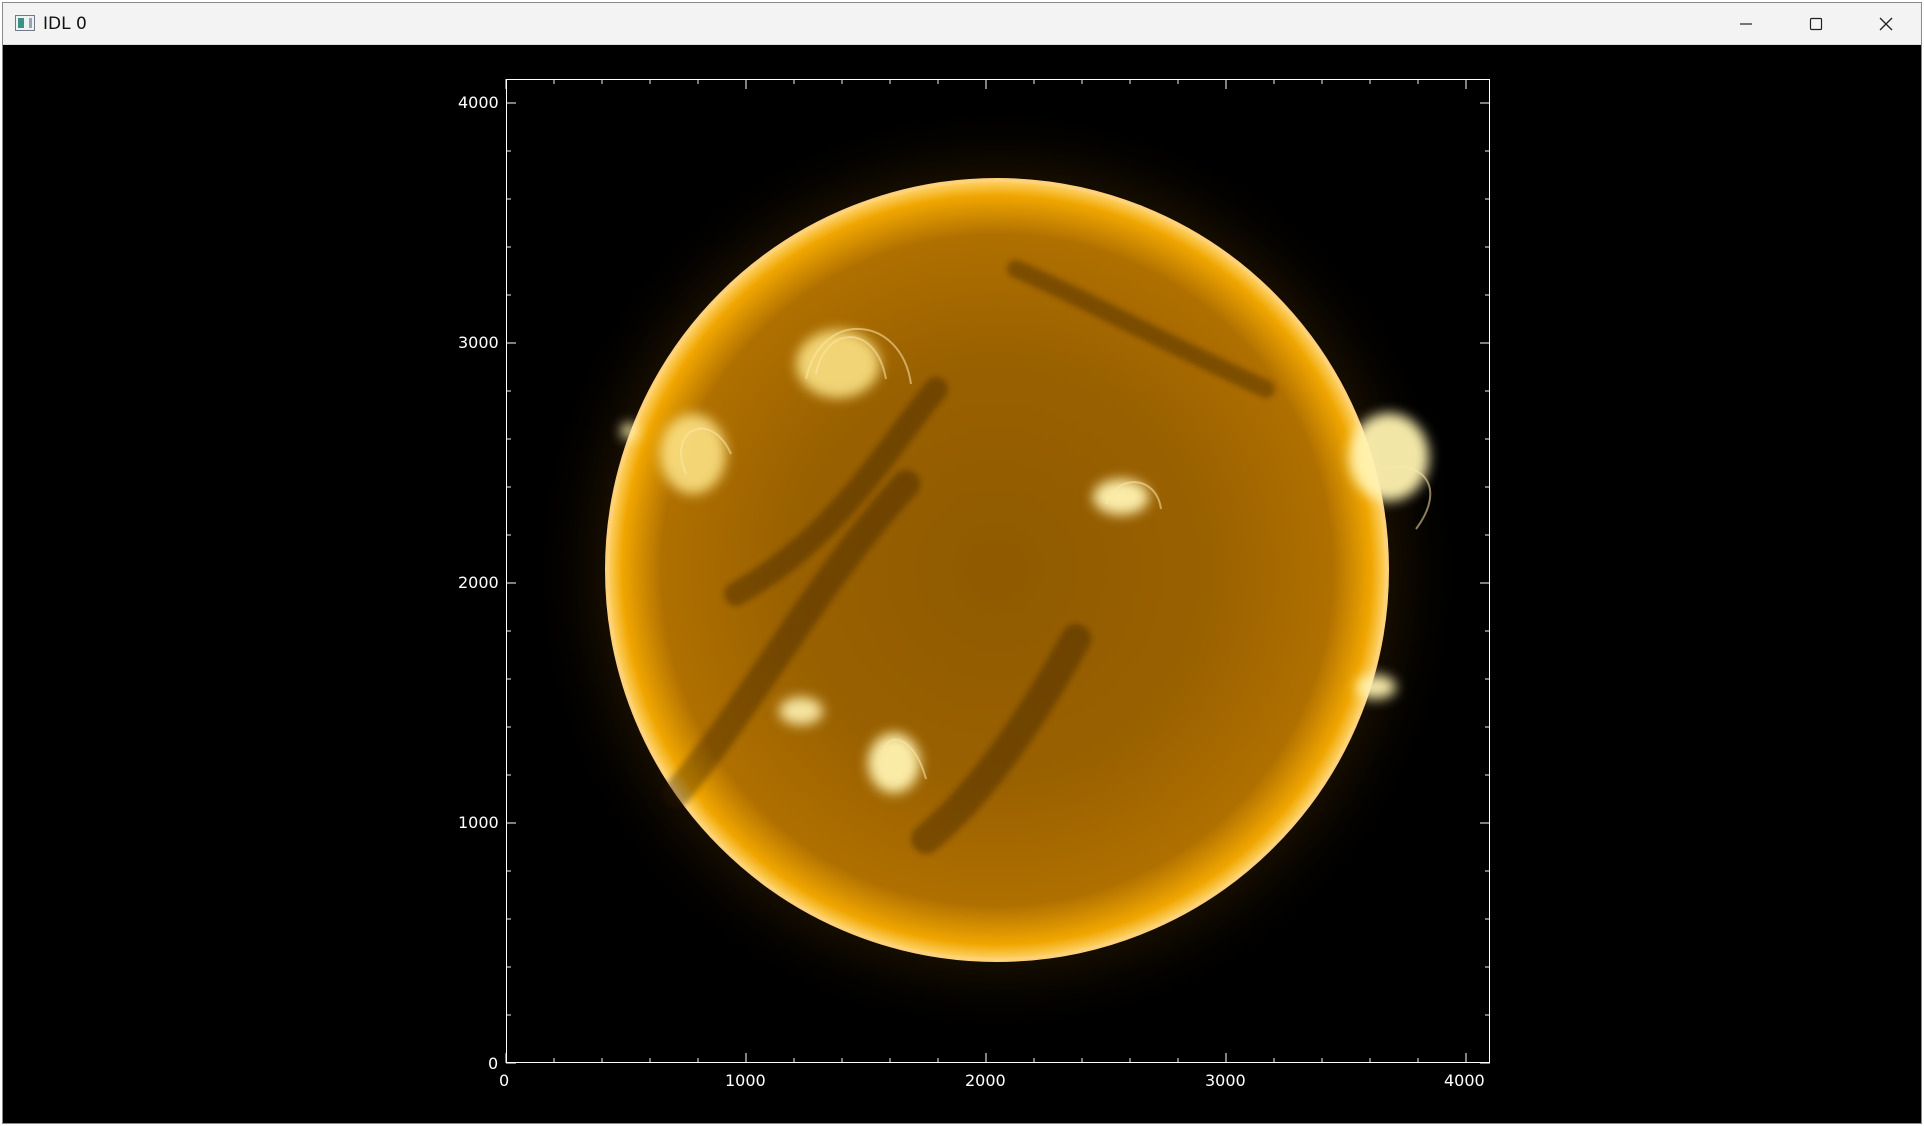 The width and height of the screenshot is (1924, 1126). I want to click on close-icon, so click(1886, 24).